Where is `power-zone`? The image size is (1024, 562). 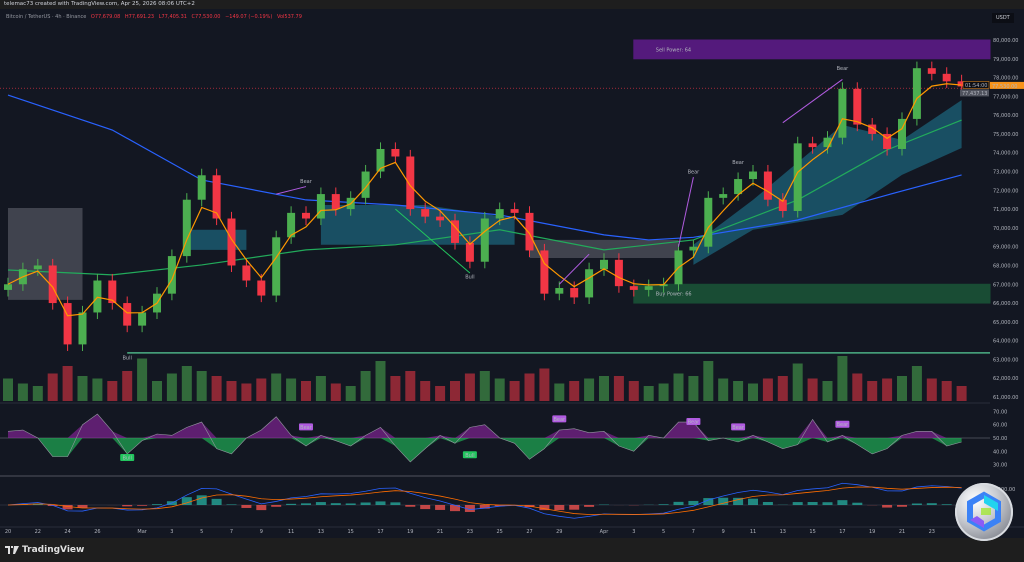 power-zone is located at coordinates (812, 49).